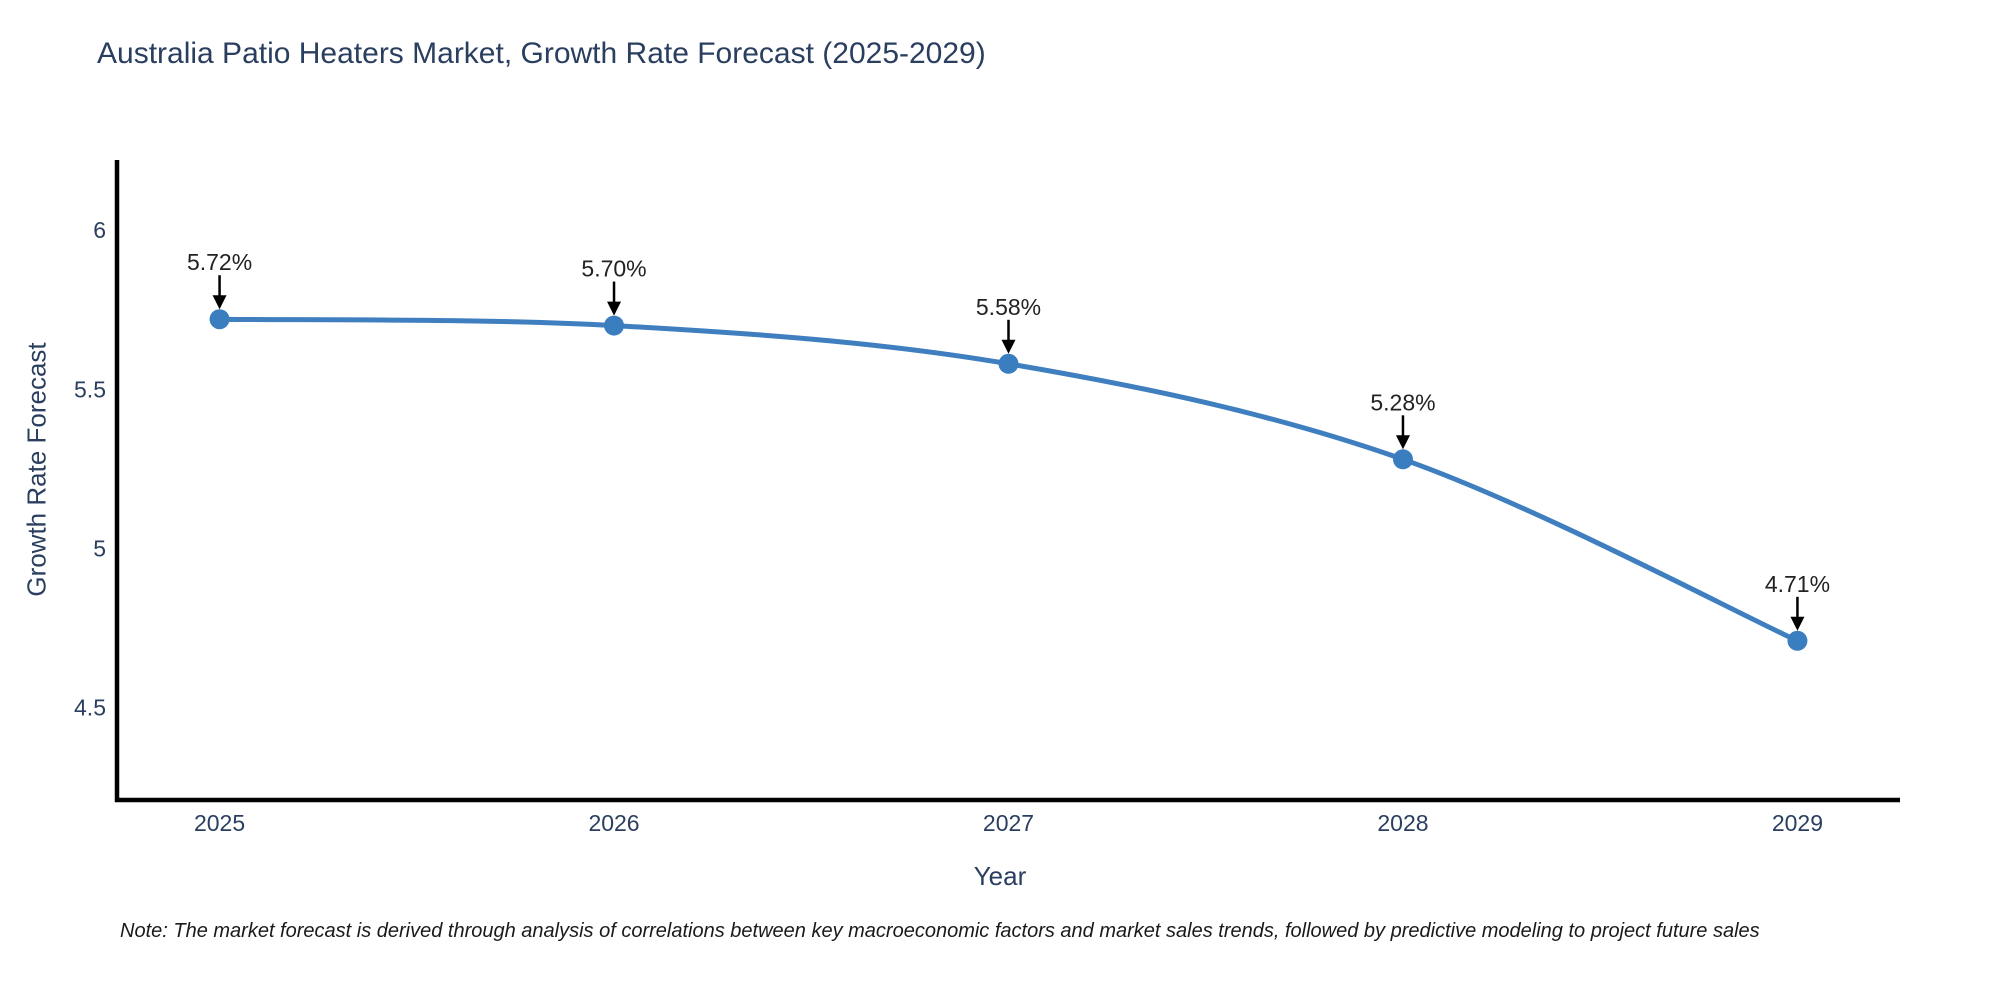  What do you see at coordinates (1402, 402) in the screenshot?
I see `data-point-label: 5.28%` at bounding box center [1402, 402].